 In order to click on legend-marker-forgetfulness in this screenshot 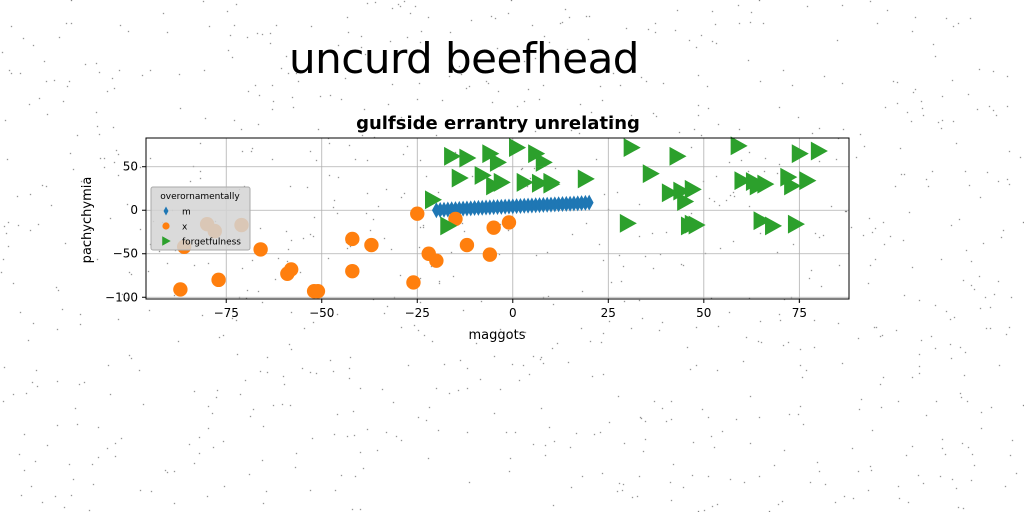, I will do `click(166, 241)`.